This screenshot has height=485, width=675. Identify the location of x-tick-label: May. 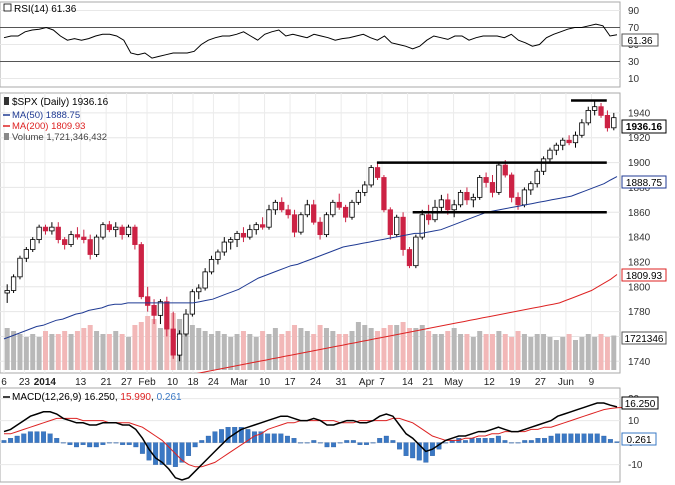
(453, 382).